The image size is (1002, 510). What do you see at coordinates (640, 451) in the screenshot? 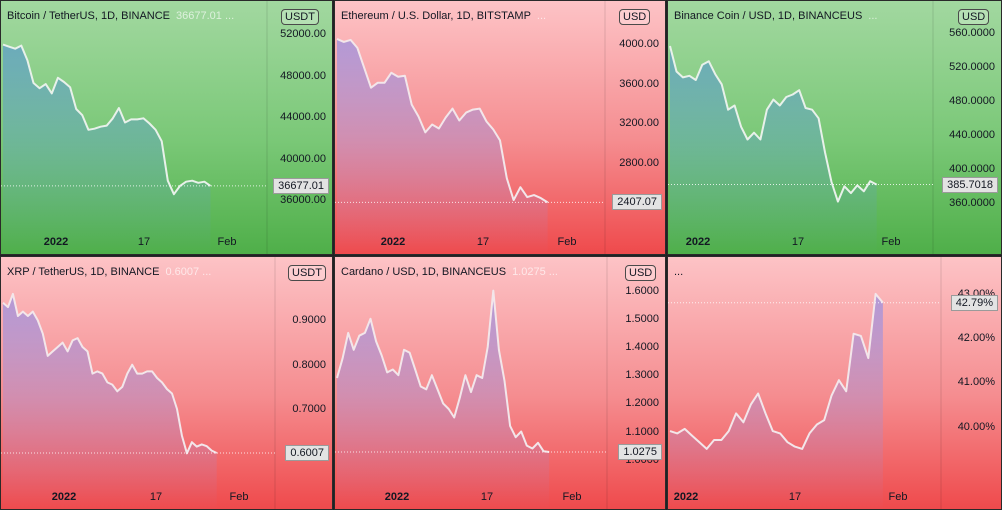
I see `last-price-label: 1.0275` at bounding box center [640, 451].